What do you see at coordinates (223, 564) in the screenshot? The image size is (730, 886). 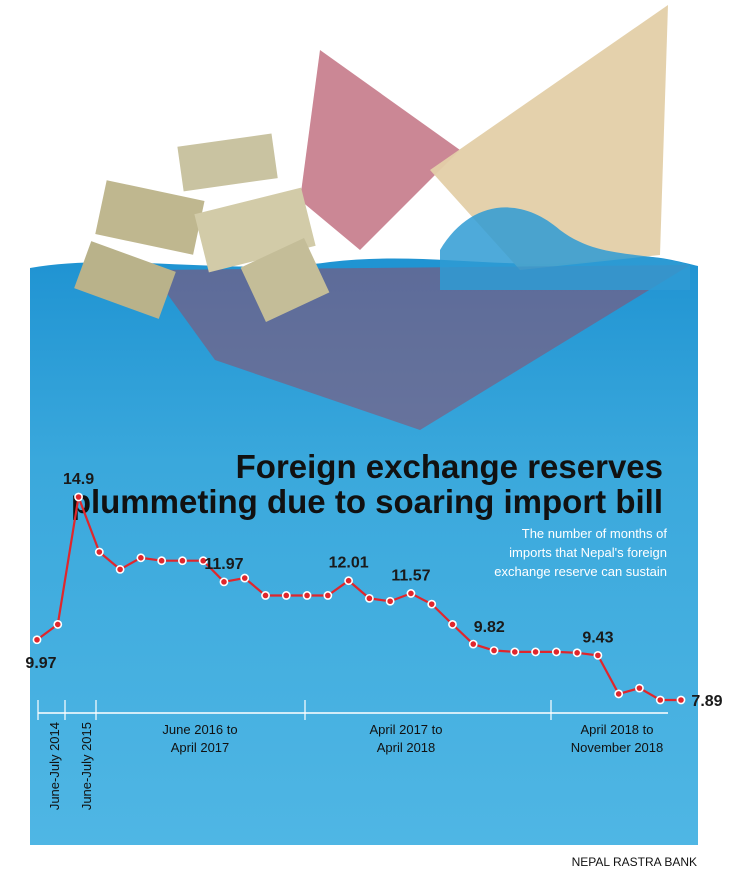 I see `data-label: 11.97` at bounding box center [223, 564].